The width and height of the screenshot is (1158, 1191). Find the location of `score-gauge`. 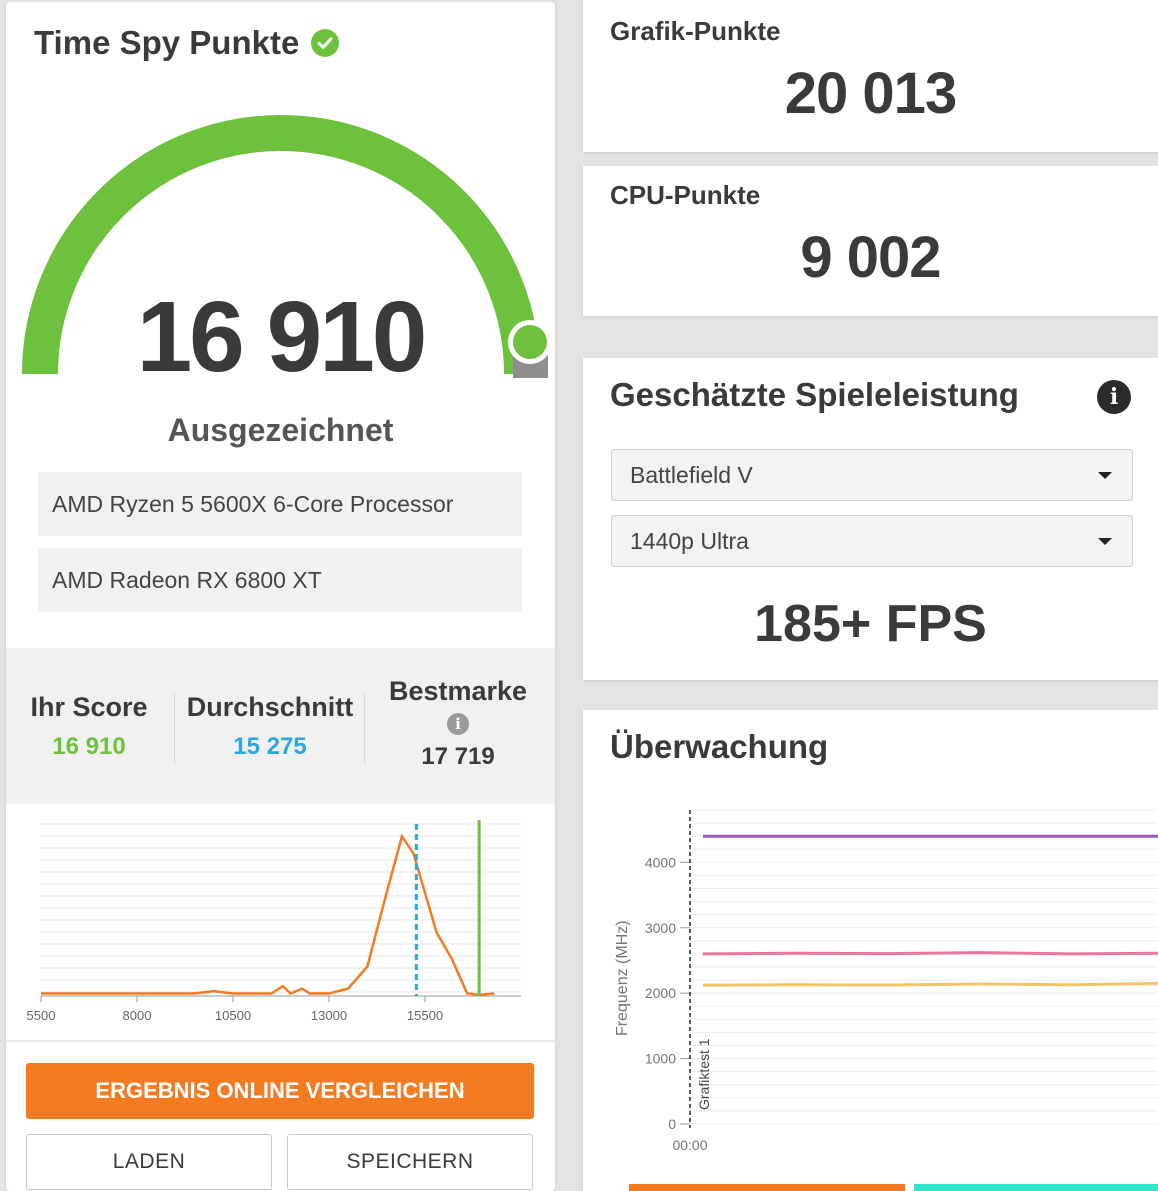

score-gauge is located at coordinates (287, 246).